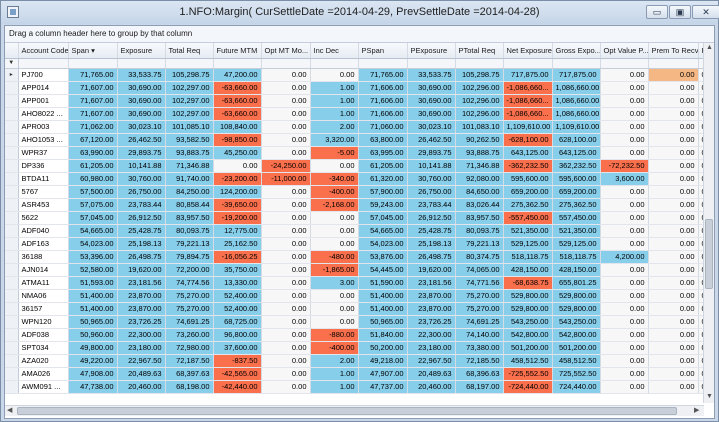 This screenshot has height=422, width=719. I want to click on column-header: Net Exposure, so click(528, 51).